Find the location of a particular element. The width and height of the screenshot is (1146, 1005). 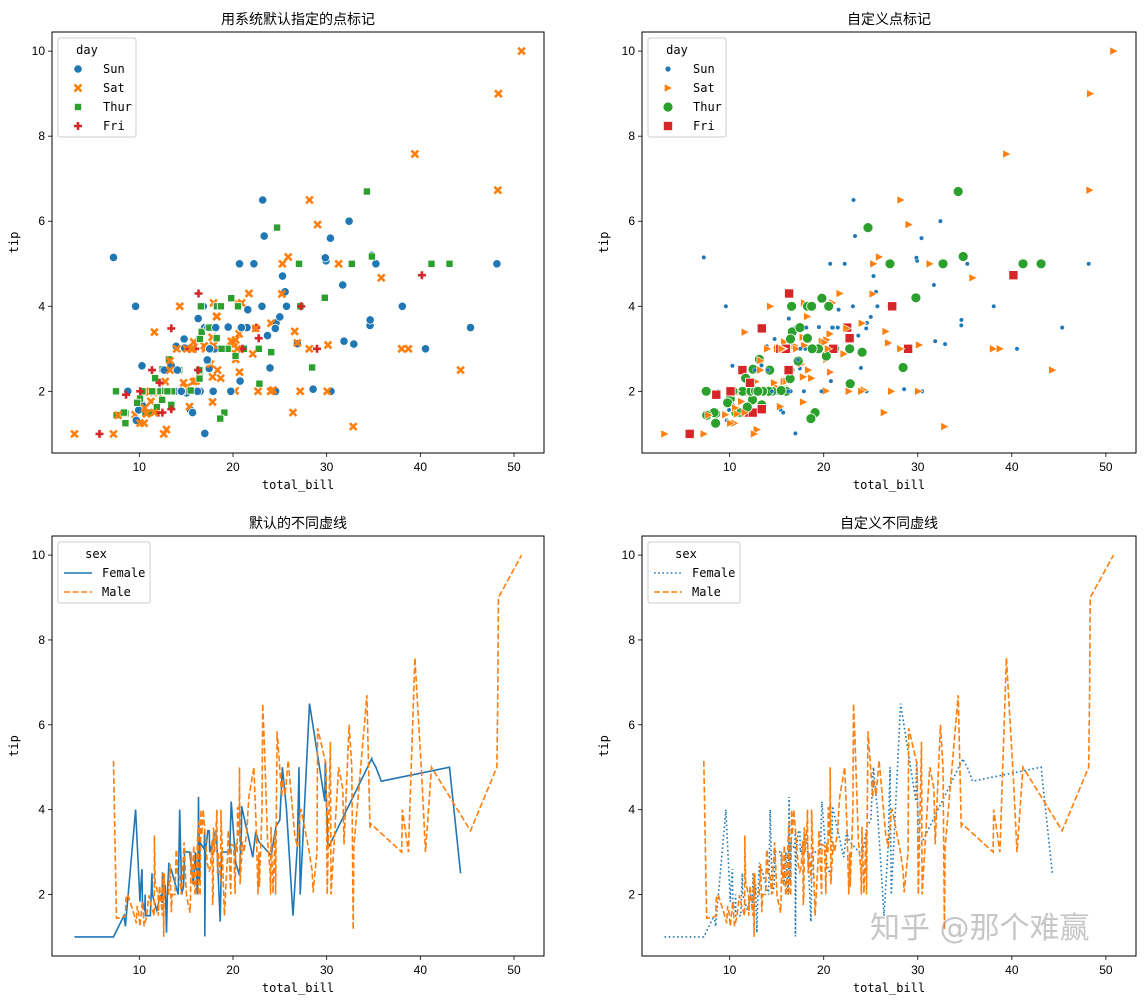

legend-box is located at coordinates (104, 572).